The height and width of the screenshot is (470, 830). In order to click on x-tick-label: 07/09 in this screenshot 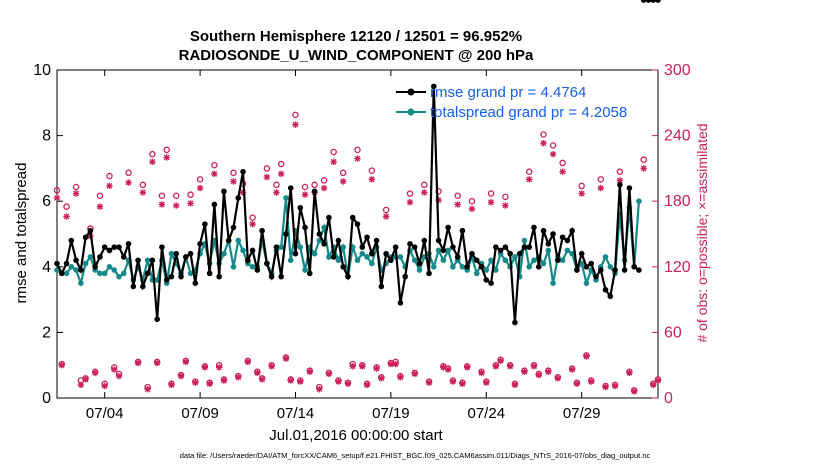, I will do `click(200, 413)`.